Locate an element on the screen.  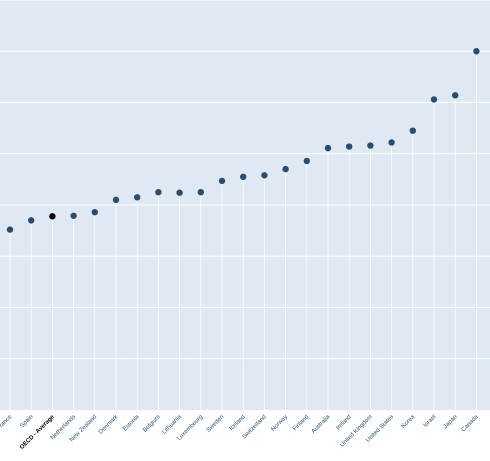
x-tick-label: Australia is located at coordinates (321, 424).